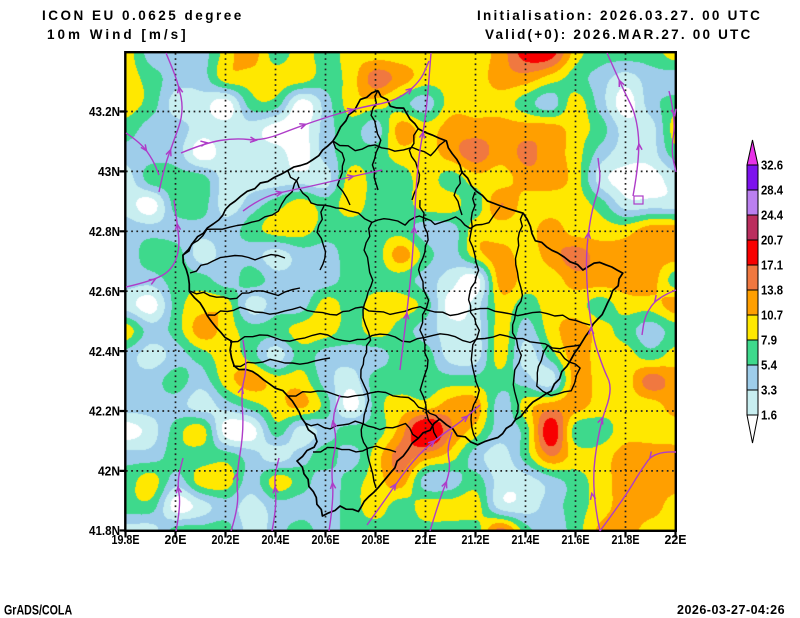 This screenshot has width=800, height=618. What do you see at coordinates (376, 539) in the screenshot?
I see `svg-text: 20.8E` at bounding box center [376, 539].